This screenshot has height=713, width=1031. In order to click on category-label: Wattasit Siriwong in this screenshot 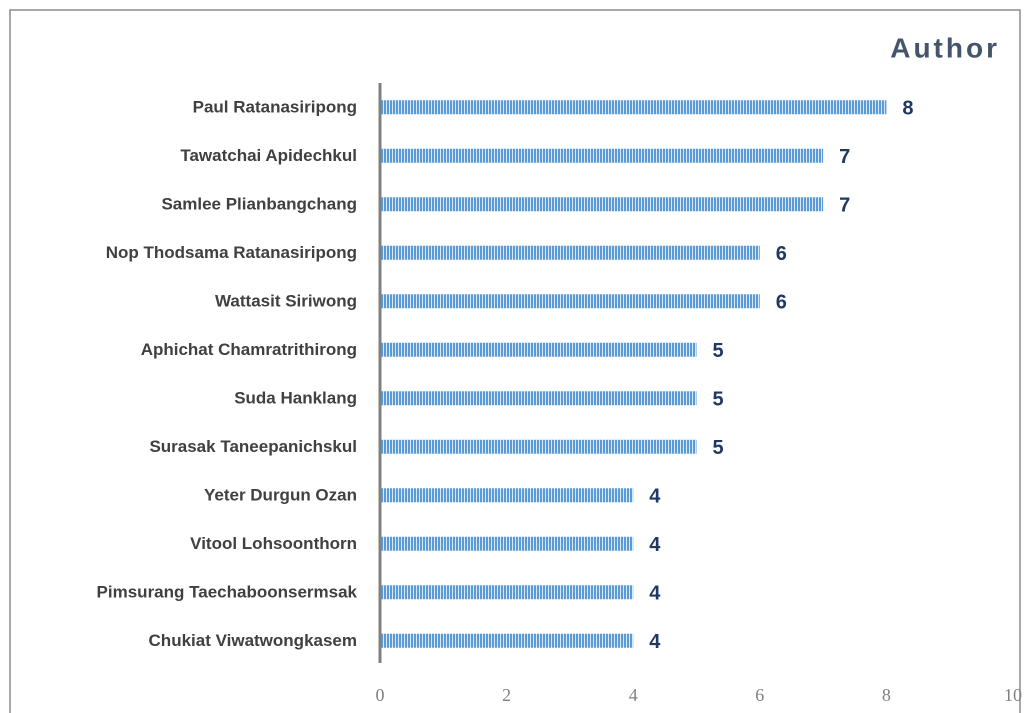, I will do `click(286, 301)`.